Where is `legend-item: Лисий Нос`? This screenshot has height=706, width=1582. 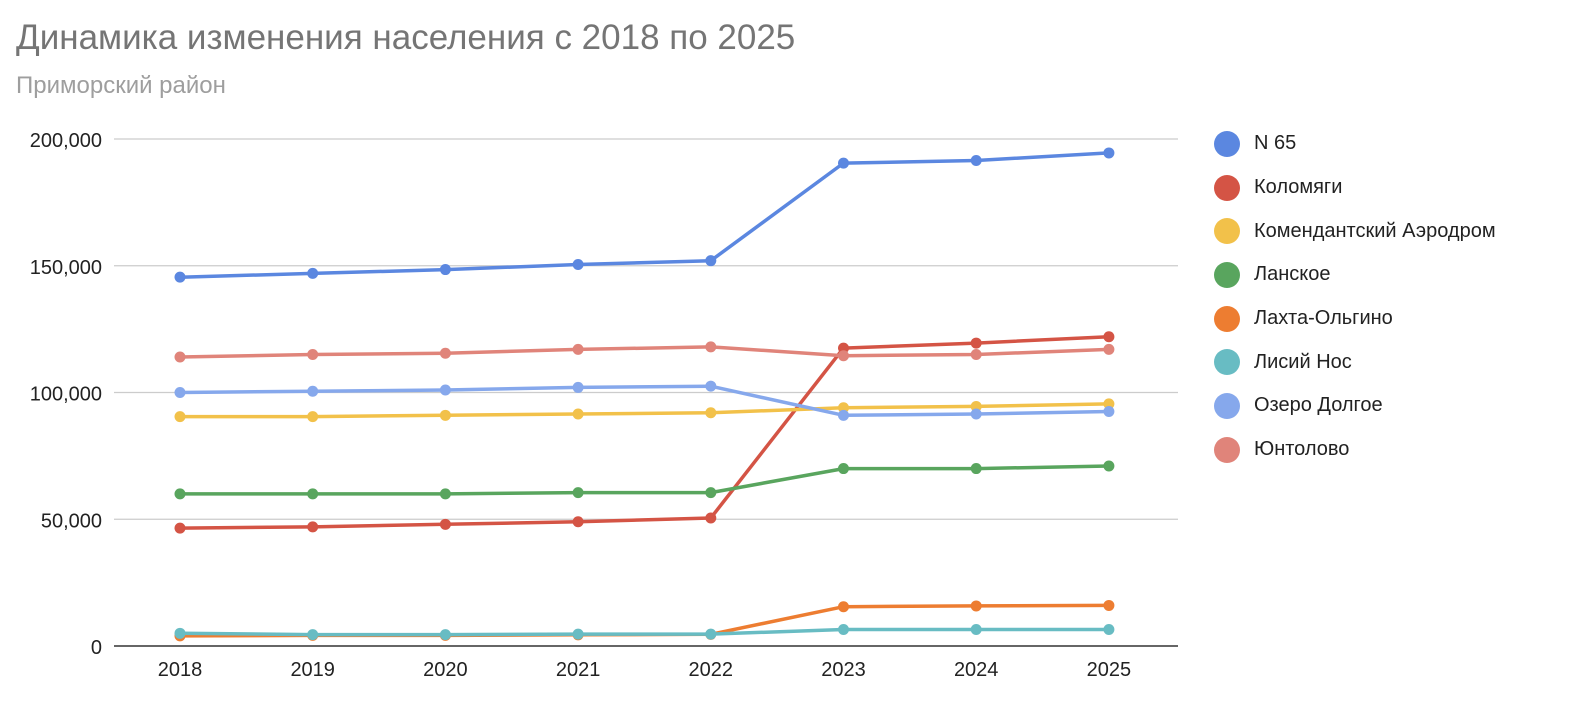
legend-item: Лисий Нос is located at coordinates (1355, 362).